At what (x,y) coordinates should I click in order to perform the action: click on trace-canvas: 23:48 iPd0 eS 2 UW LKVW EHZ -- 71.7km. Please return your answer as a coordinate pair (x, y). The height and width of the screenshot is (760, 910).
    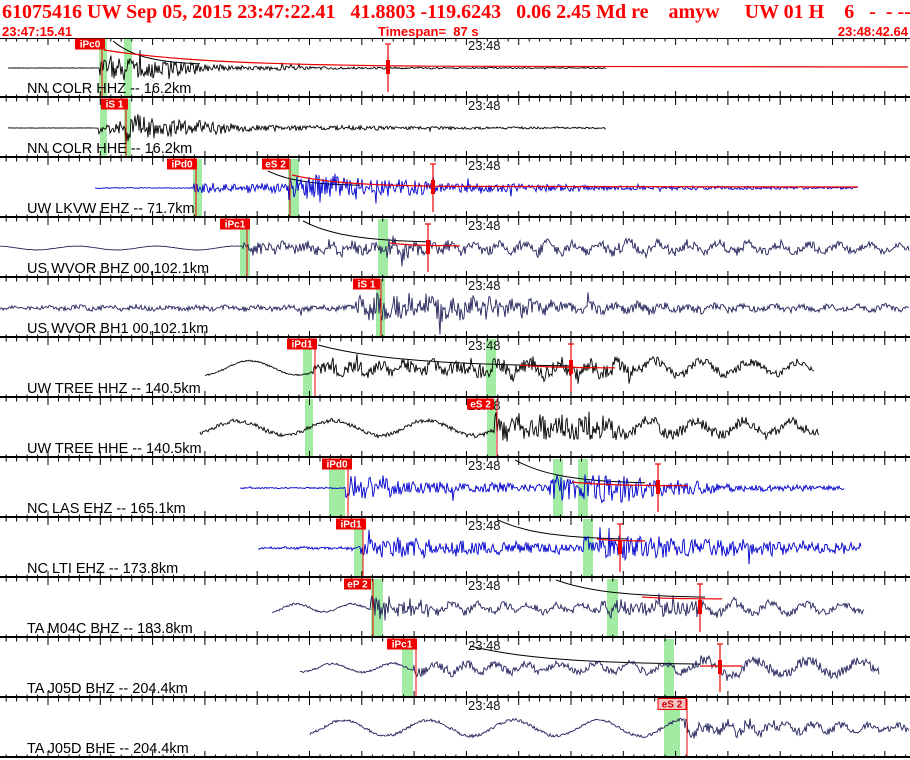
    Looking at the image, I should click on (455, 188).